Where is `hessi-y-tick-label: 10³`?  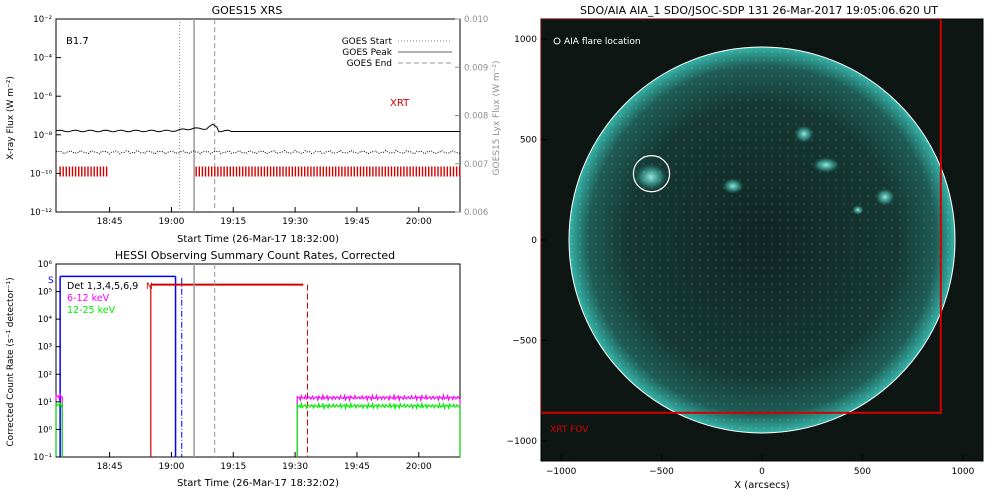 hessi-y-tick-label: 10³ is located at coordinates (45, 348).